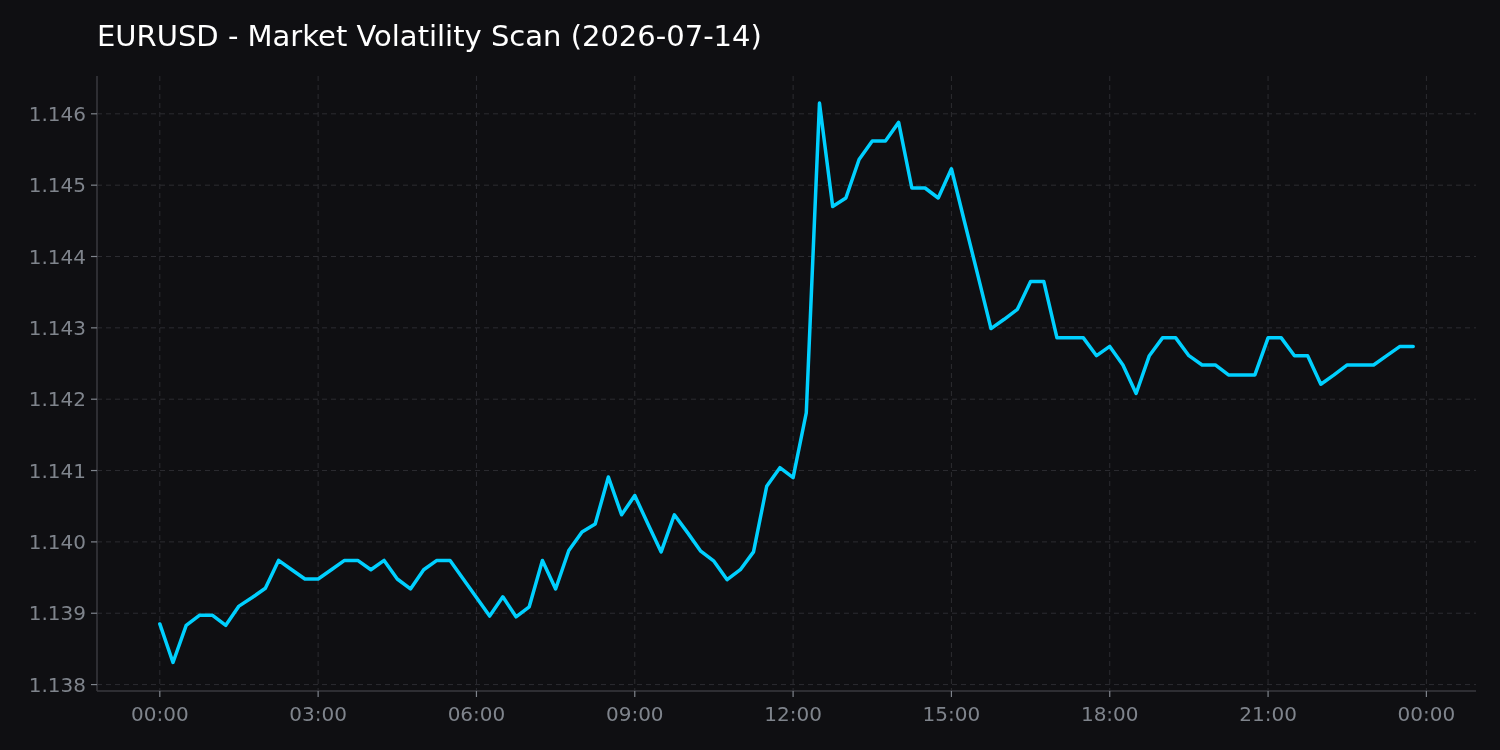  What do you see at coordinates (57, 399) in the screenshot?
I see `y-tick-label: 1.142` at bounding box center [57, 399].